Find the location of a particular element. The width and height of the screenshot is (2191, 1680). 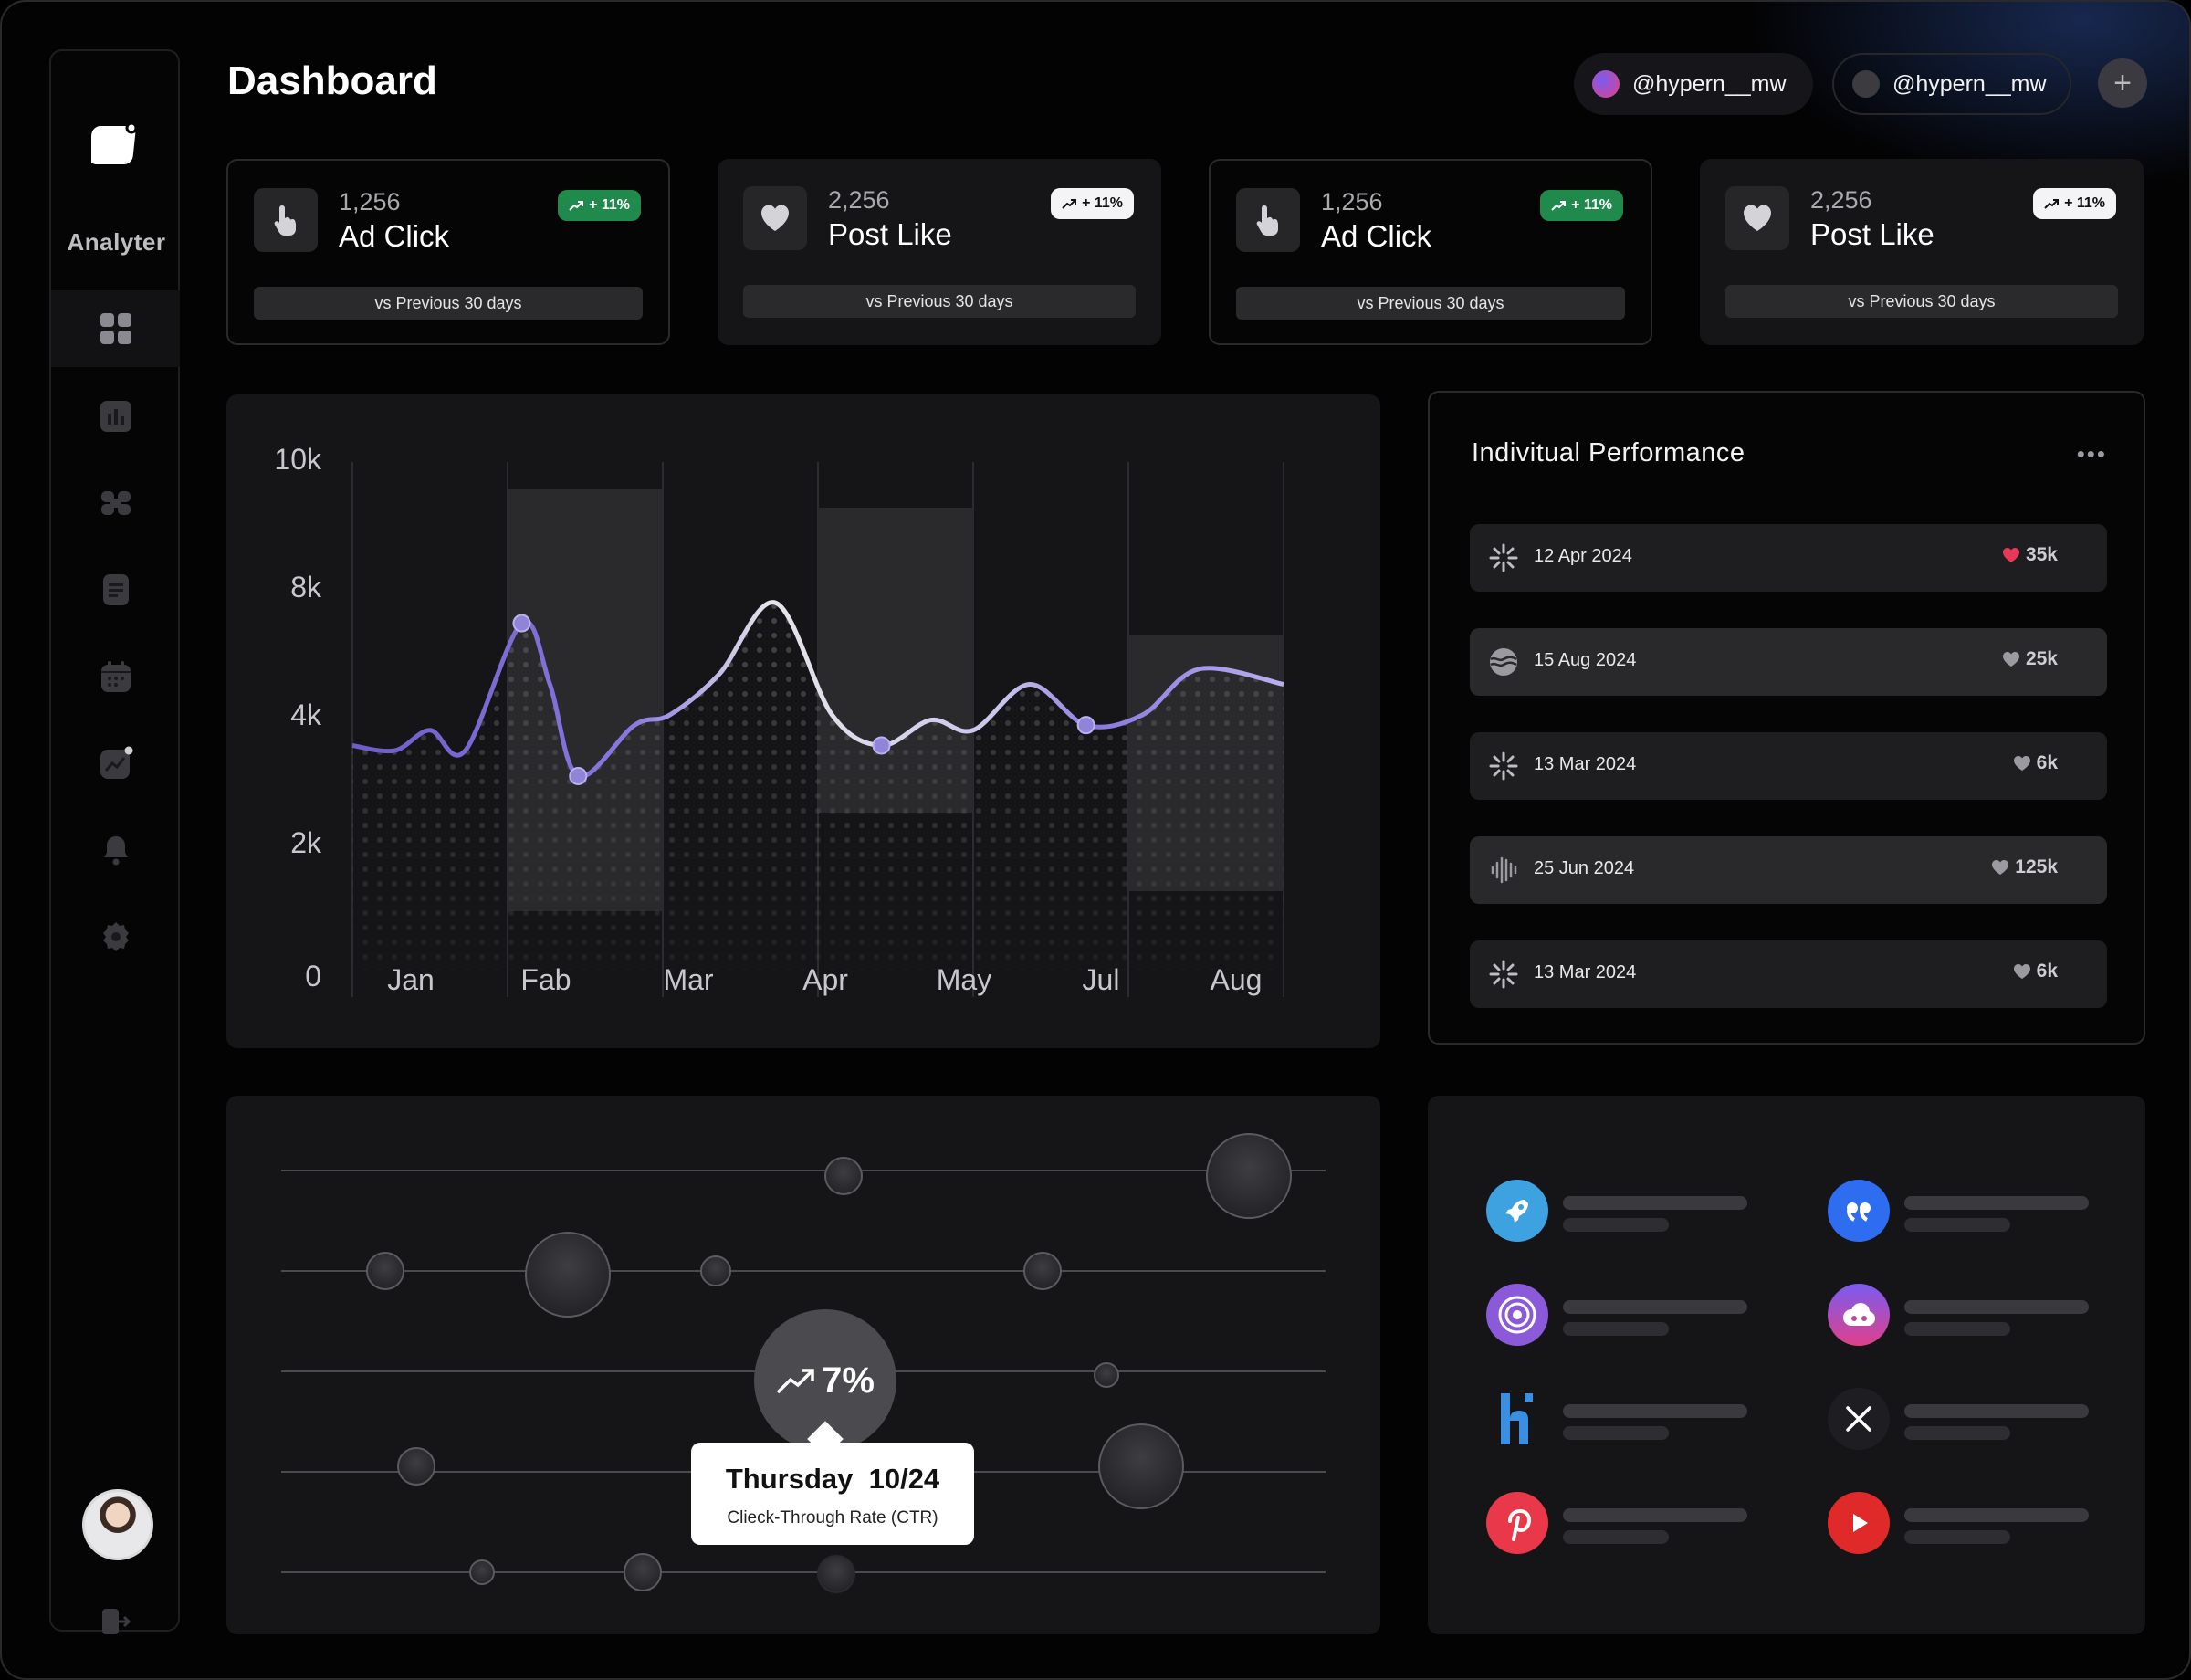

app-item-quote is located at coordinates (1983, 1212).